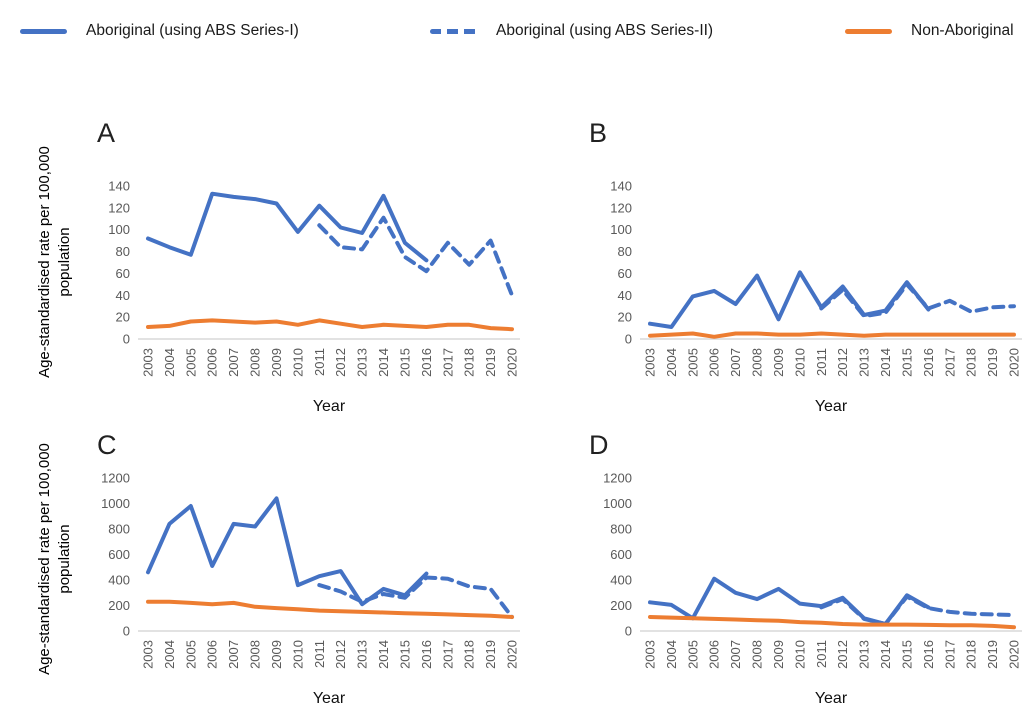 This screenshot has height=721, width=1030. I want to click on legend-item-series1: Aboriginal (using ABS Series-I), so click(159, 31).